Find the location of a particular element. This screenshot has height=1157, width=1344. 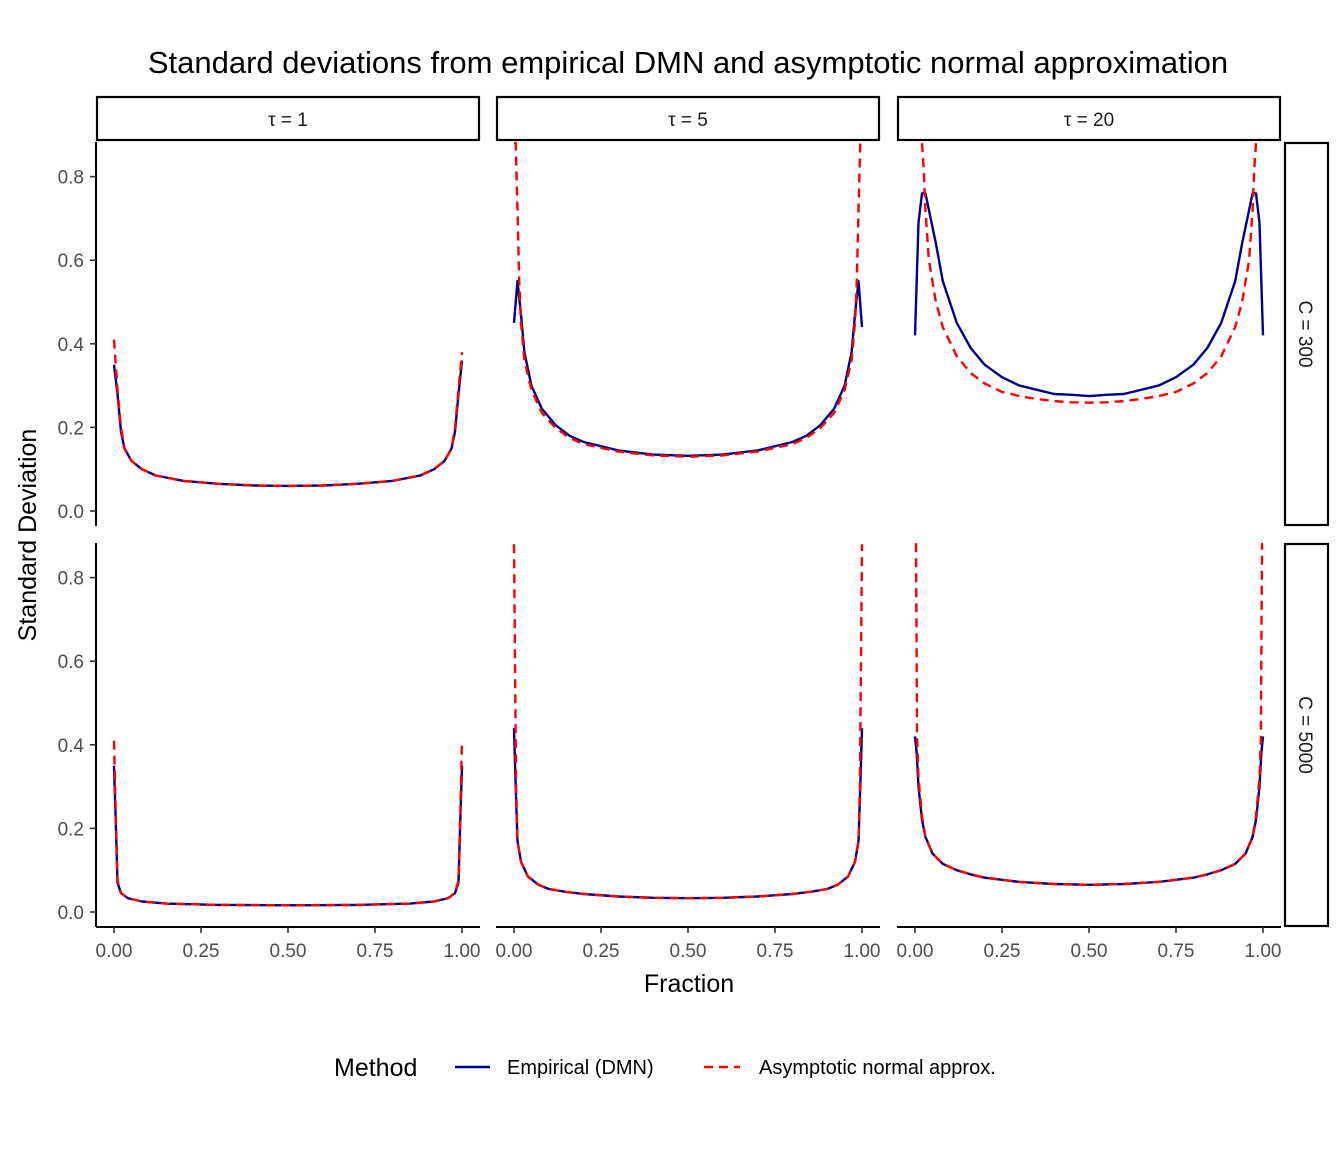

column-strip-label: τ = 1 is located at coordinates (288, 120).